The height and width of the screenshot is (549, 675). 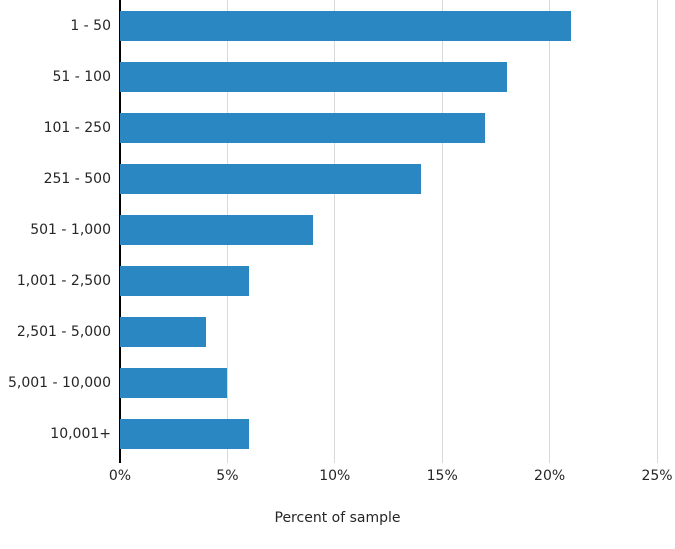 I want to click on y-axis-category-label: 10,001+, so click(x=80, y=434).